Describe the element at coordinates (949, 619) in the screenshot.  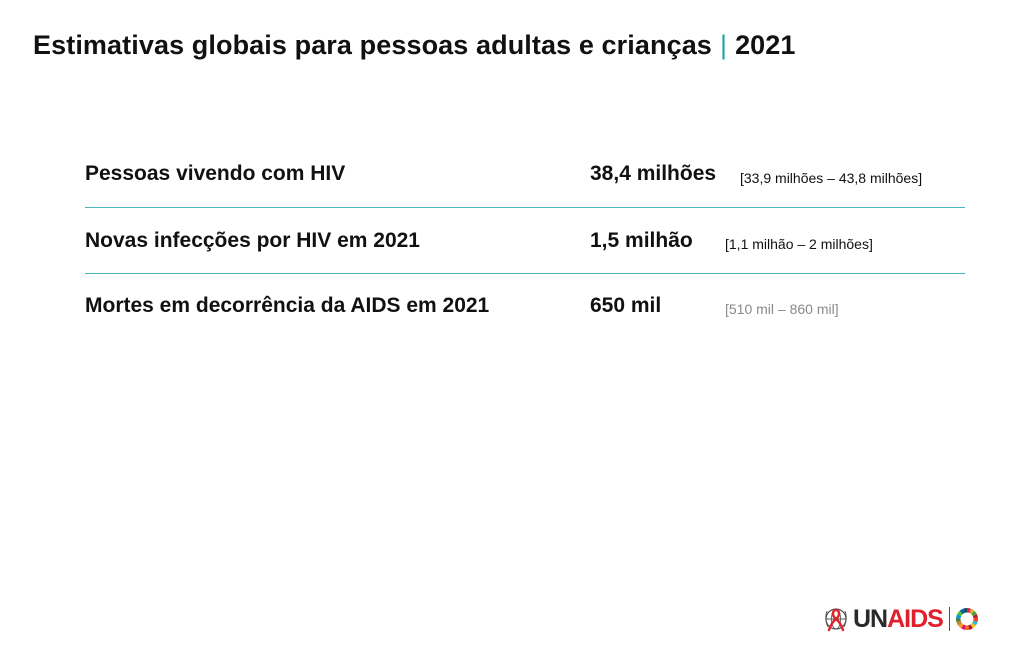
I see `logo-divider` at that location.